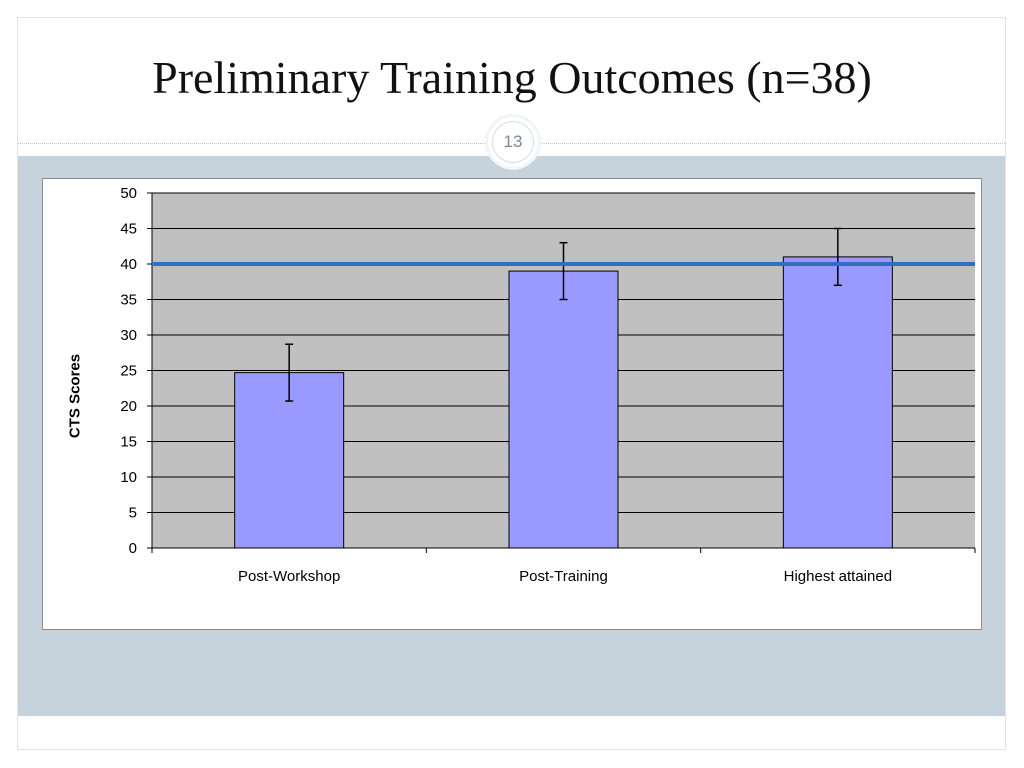 The width and height of the screenshot is (1024, 768). What do you see at coordinates (128, 406) in the screenshot?
I see `y-tick-label: 20` at bounding box center [128, 406].